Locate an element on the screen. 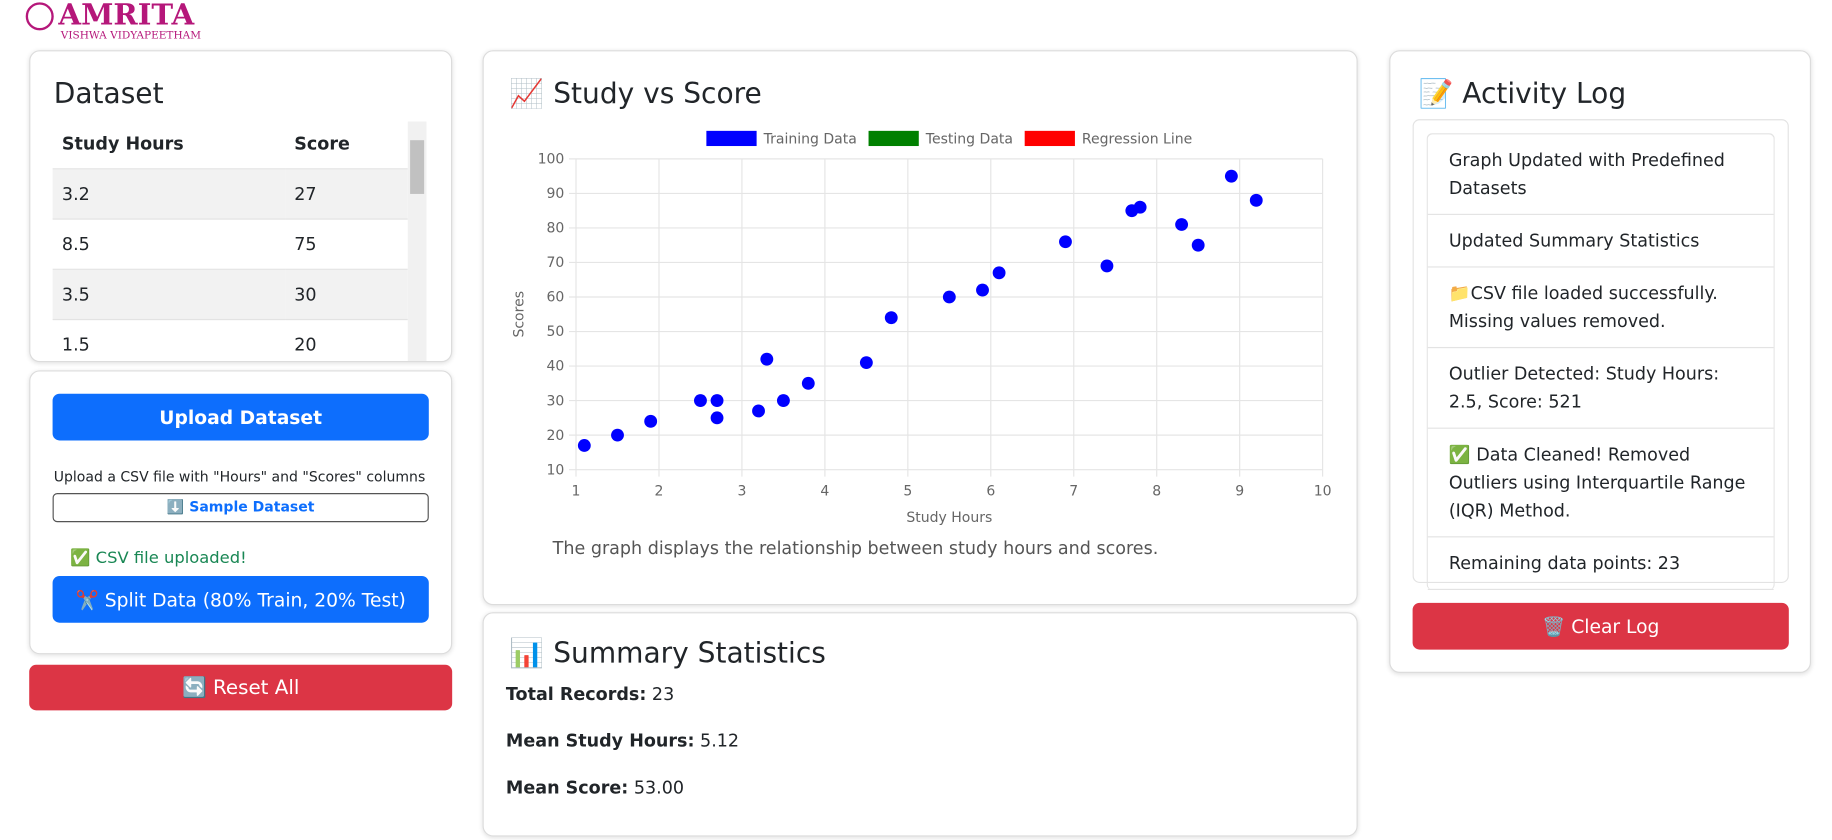 Image resolution: width=1832 pixels, height=840 pixels. column-header: Study Hours is located at coordinates (168, 144).